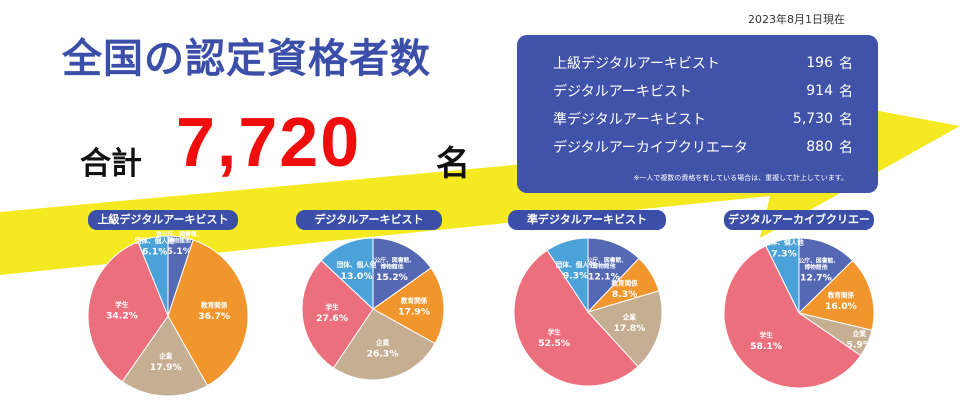  What do you see at coordinates (796, 19) in the screenshot?
I see `as-of-date: 2023年8月1日現在` at bounding box center [796, 19].